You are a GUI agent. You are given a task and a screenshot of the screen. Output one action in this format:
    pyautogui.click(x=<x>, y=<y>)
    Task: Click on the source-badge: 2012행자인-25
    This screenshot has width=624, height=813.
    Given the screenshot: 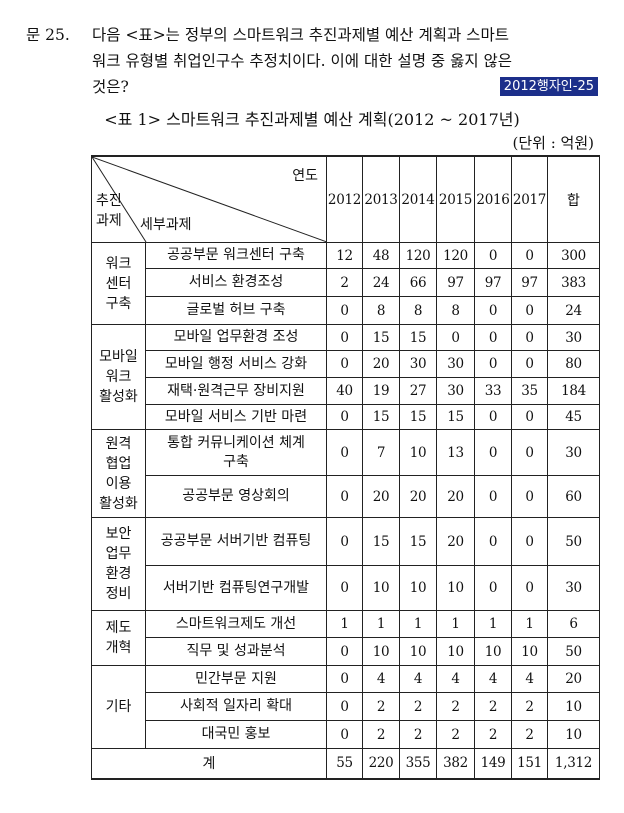 What is the action you would take?
    pyautogui.click(x=548, y=86)
    